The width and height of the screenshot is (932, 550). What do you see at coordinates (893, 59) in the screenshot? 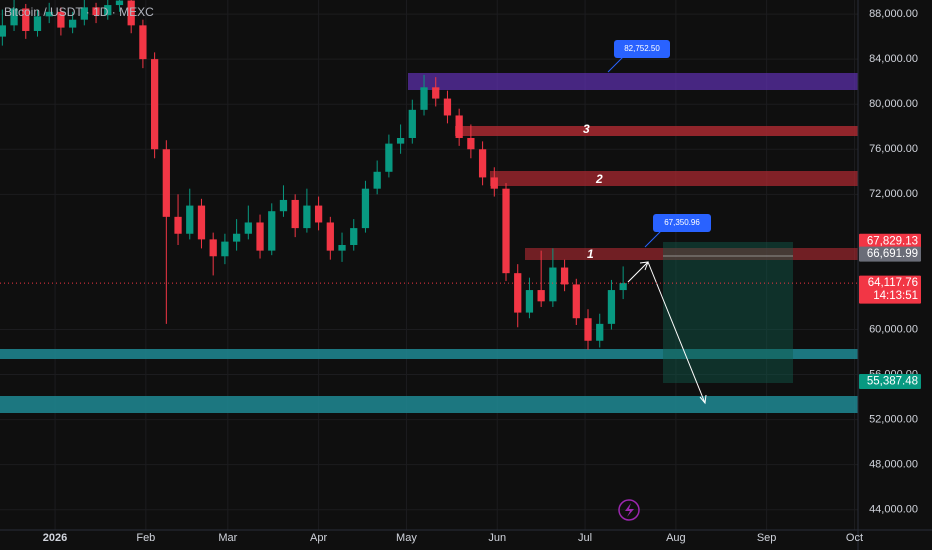
I see `y-tick-label: 84,000.00` at bounding box center [893, 59].